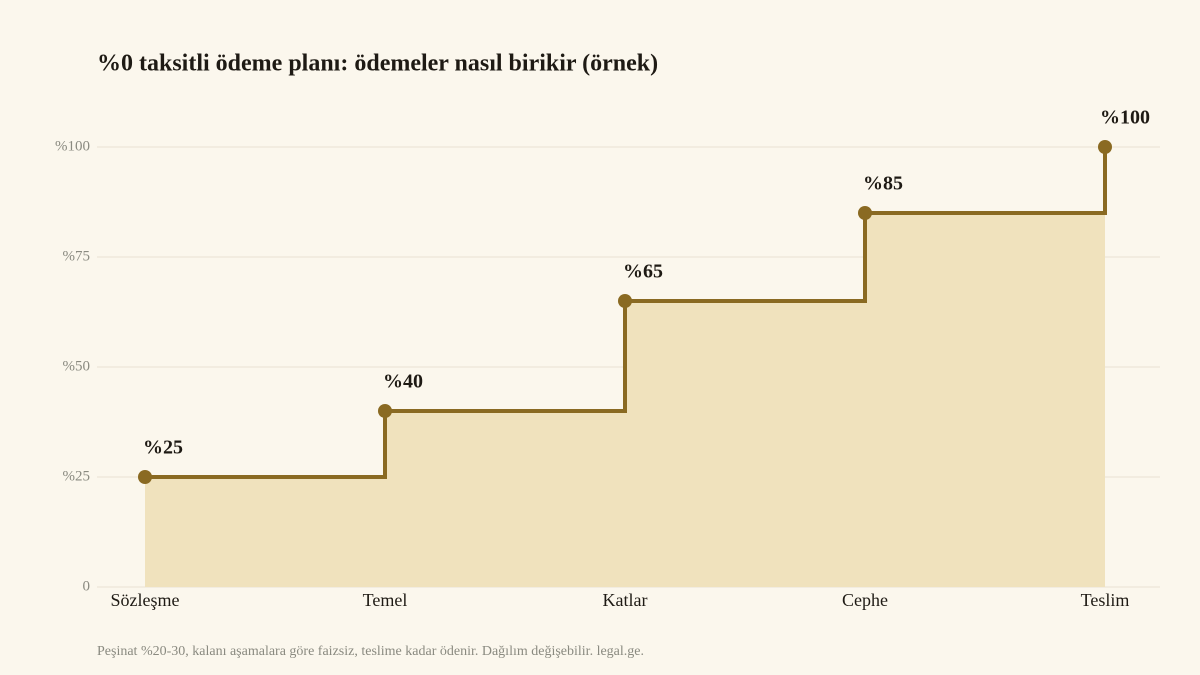  Describe the element at coordinates (72, 146) in the screenshot. I see `y-tick-label: %100` at that location.